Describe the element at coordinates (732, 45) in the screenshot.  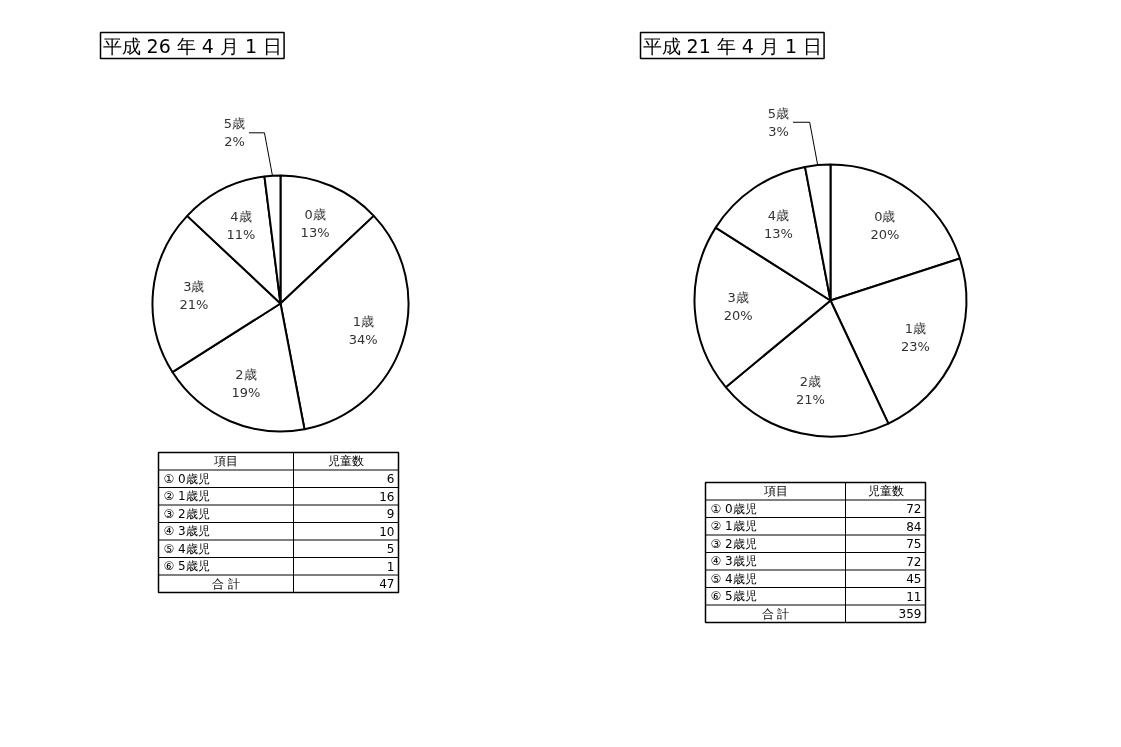
I see `chart-title: 平成 21 年 4 月 1 日` at that location.